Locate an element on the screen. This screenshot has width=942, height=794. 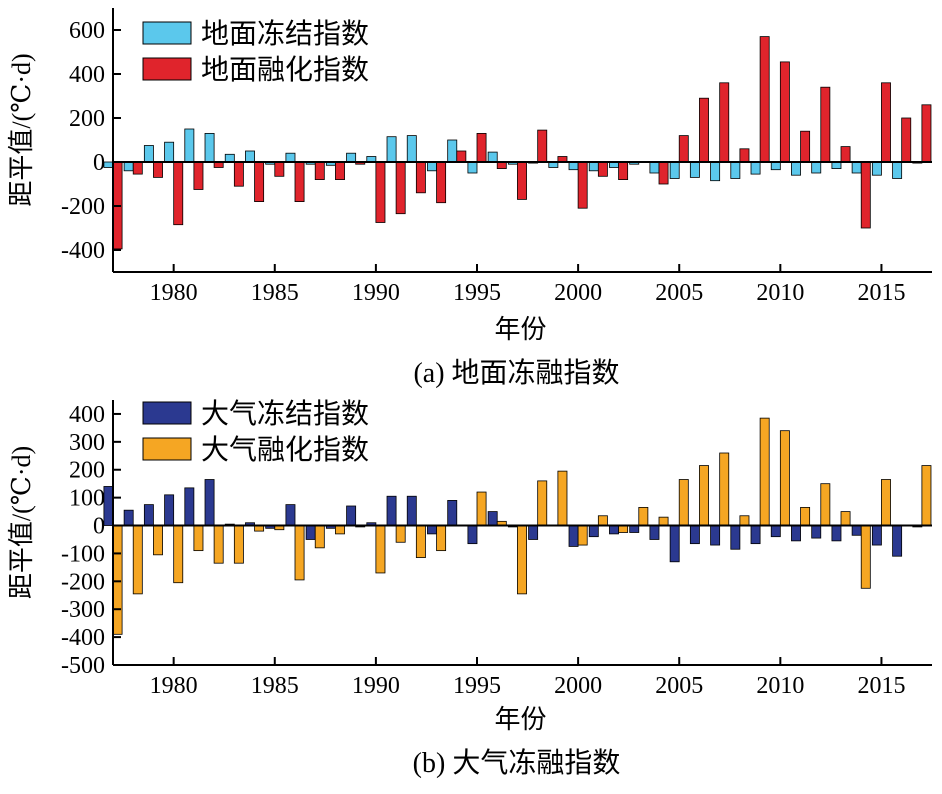
bar-ground-freeze-2000 is located at coordinates (573, 166).